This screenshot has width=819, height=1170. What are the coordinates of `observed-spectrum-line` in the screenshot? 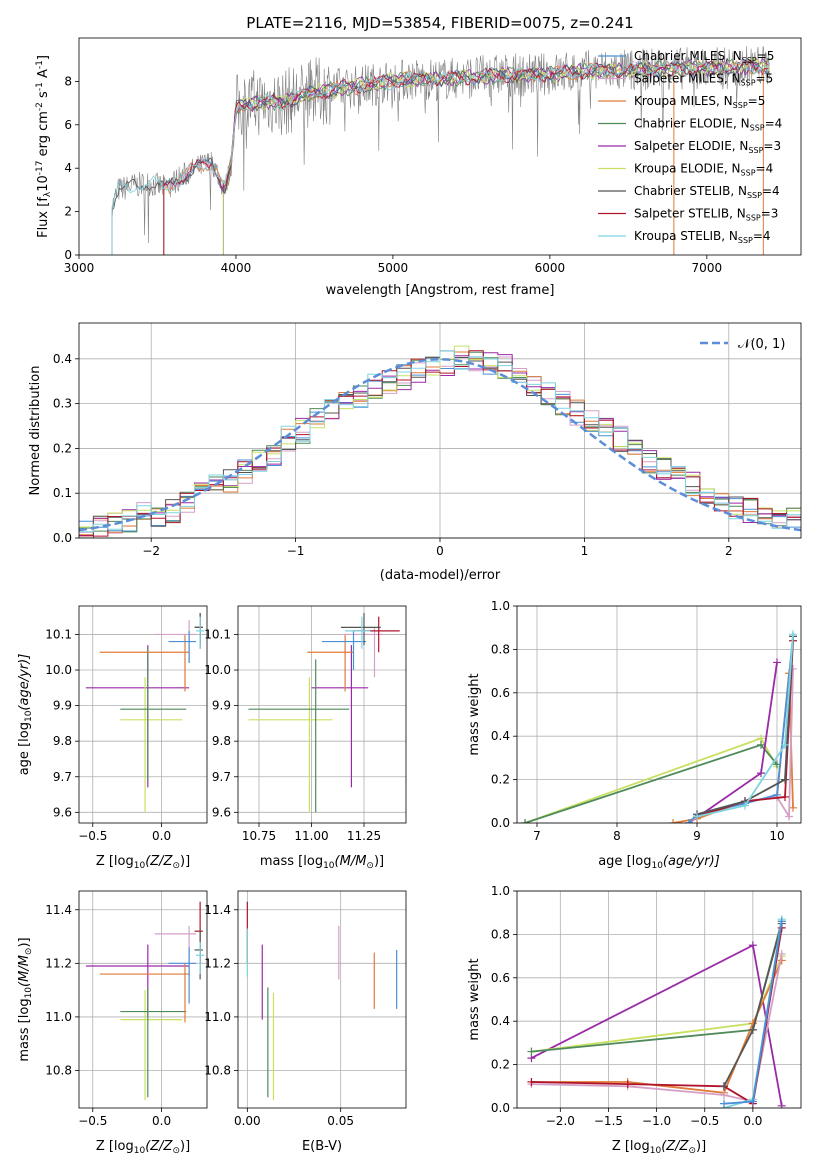 It's located at (440, 145).